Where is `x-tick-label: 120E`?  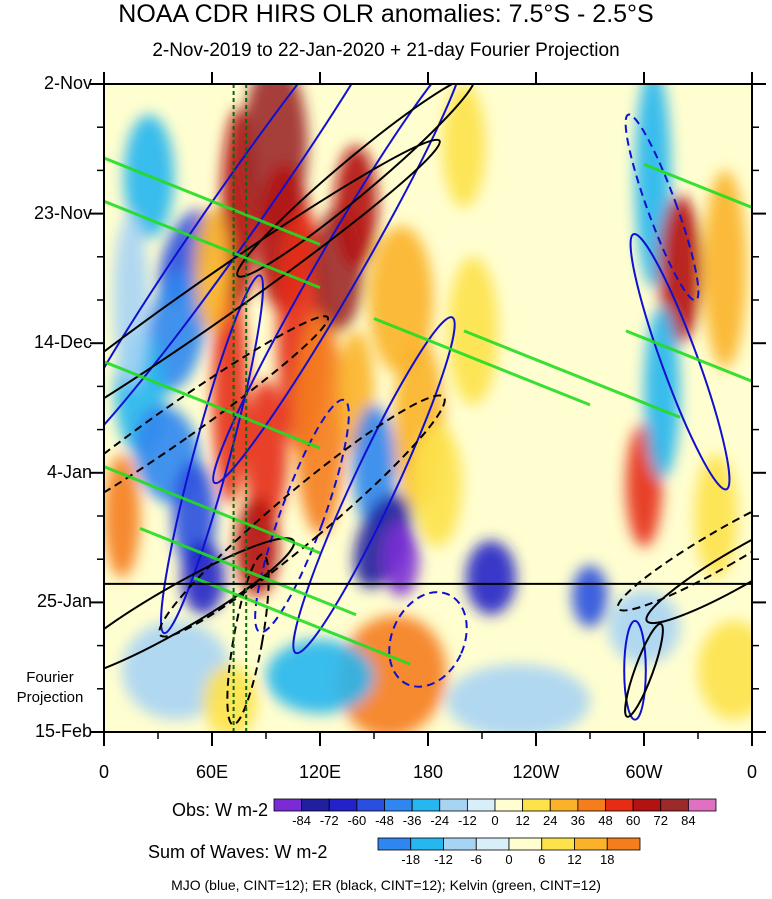 x-tick-label: 120E is located at coordinates (320, 772).